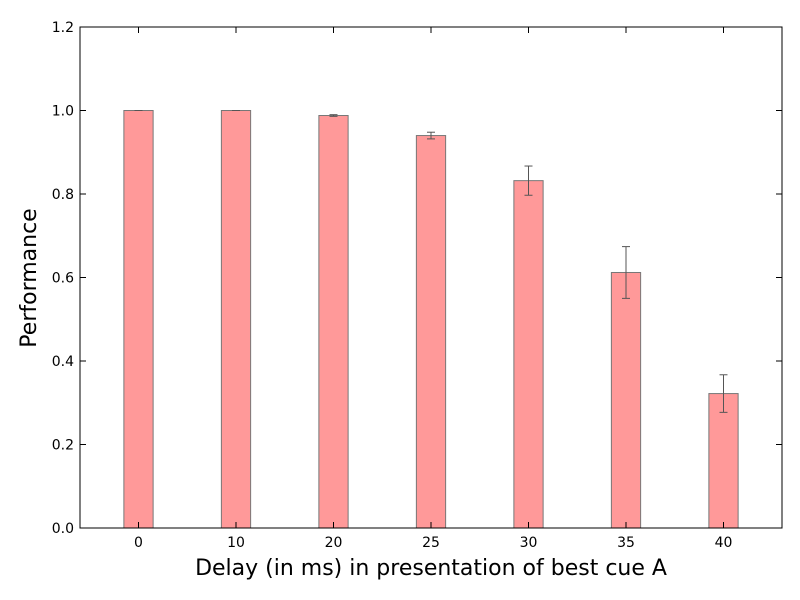 The width and height of the screenshot is (800, 600). Describe the element at coordinates (63, 279) in the screenshot. I see `y-tick-label: 0.6` at that location.